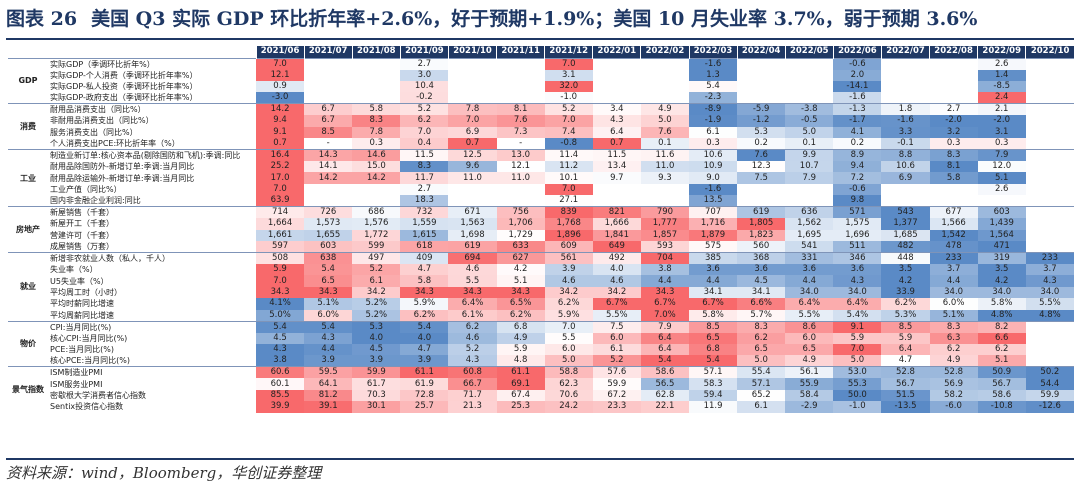  I want to click on column-header: 2021/10, so click(472, 52).